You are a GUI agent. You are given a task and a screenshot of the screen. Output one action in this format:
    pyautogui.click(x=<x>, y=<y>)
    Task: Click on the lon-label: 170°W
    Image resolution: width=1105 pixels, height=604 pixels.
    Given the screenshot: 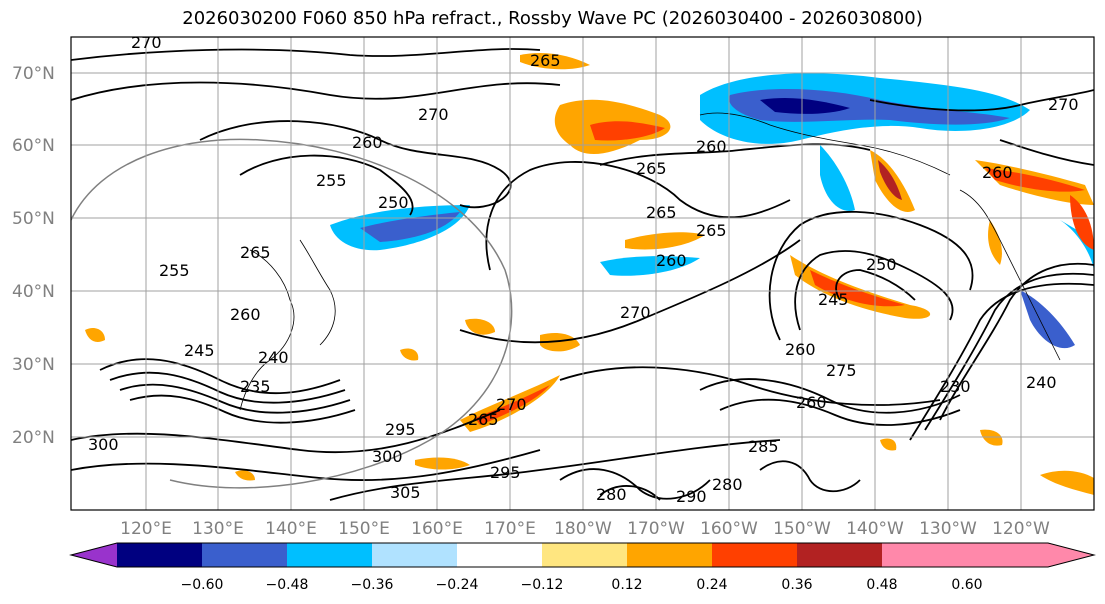 What is the action you would take?
    pyautogui.click(x=656, y=529)
    